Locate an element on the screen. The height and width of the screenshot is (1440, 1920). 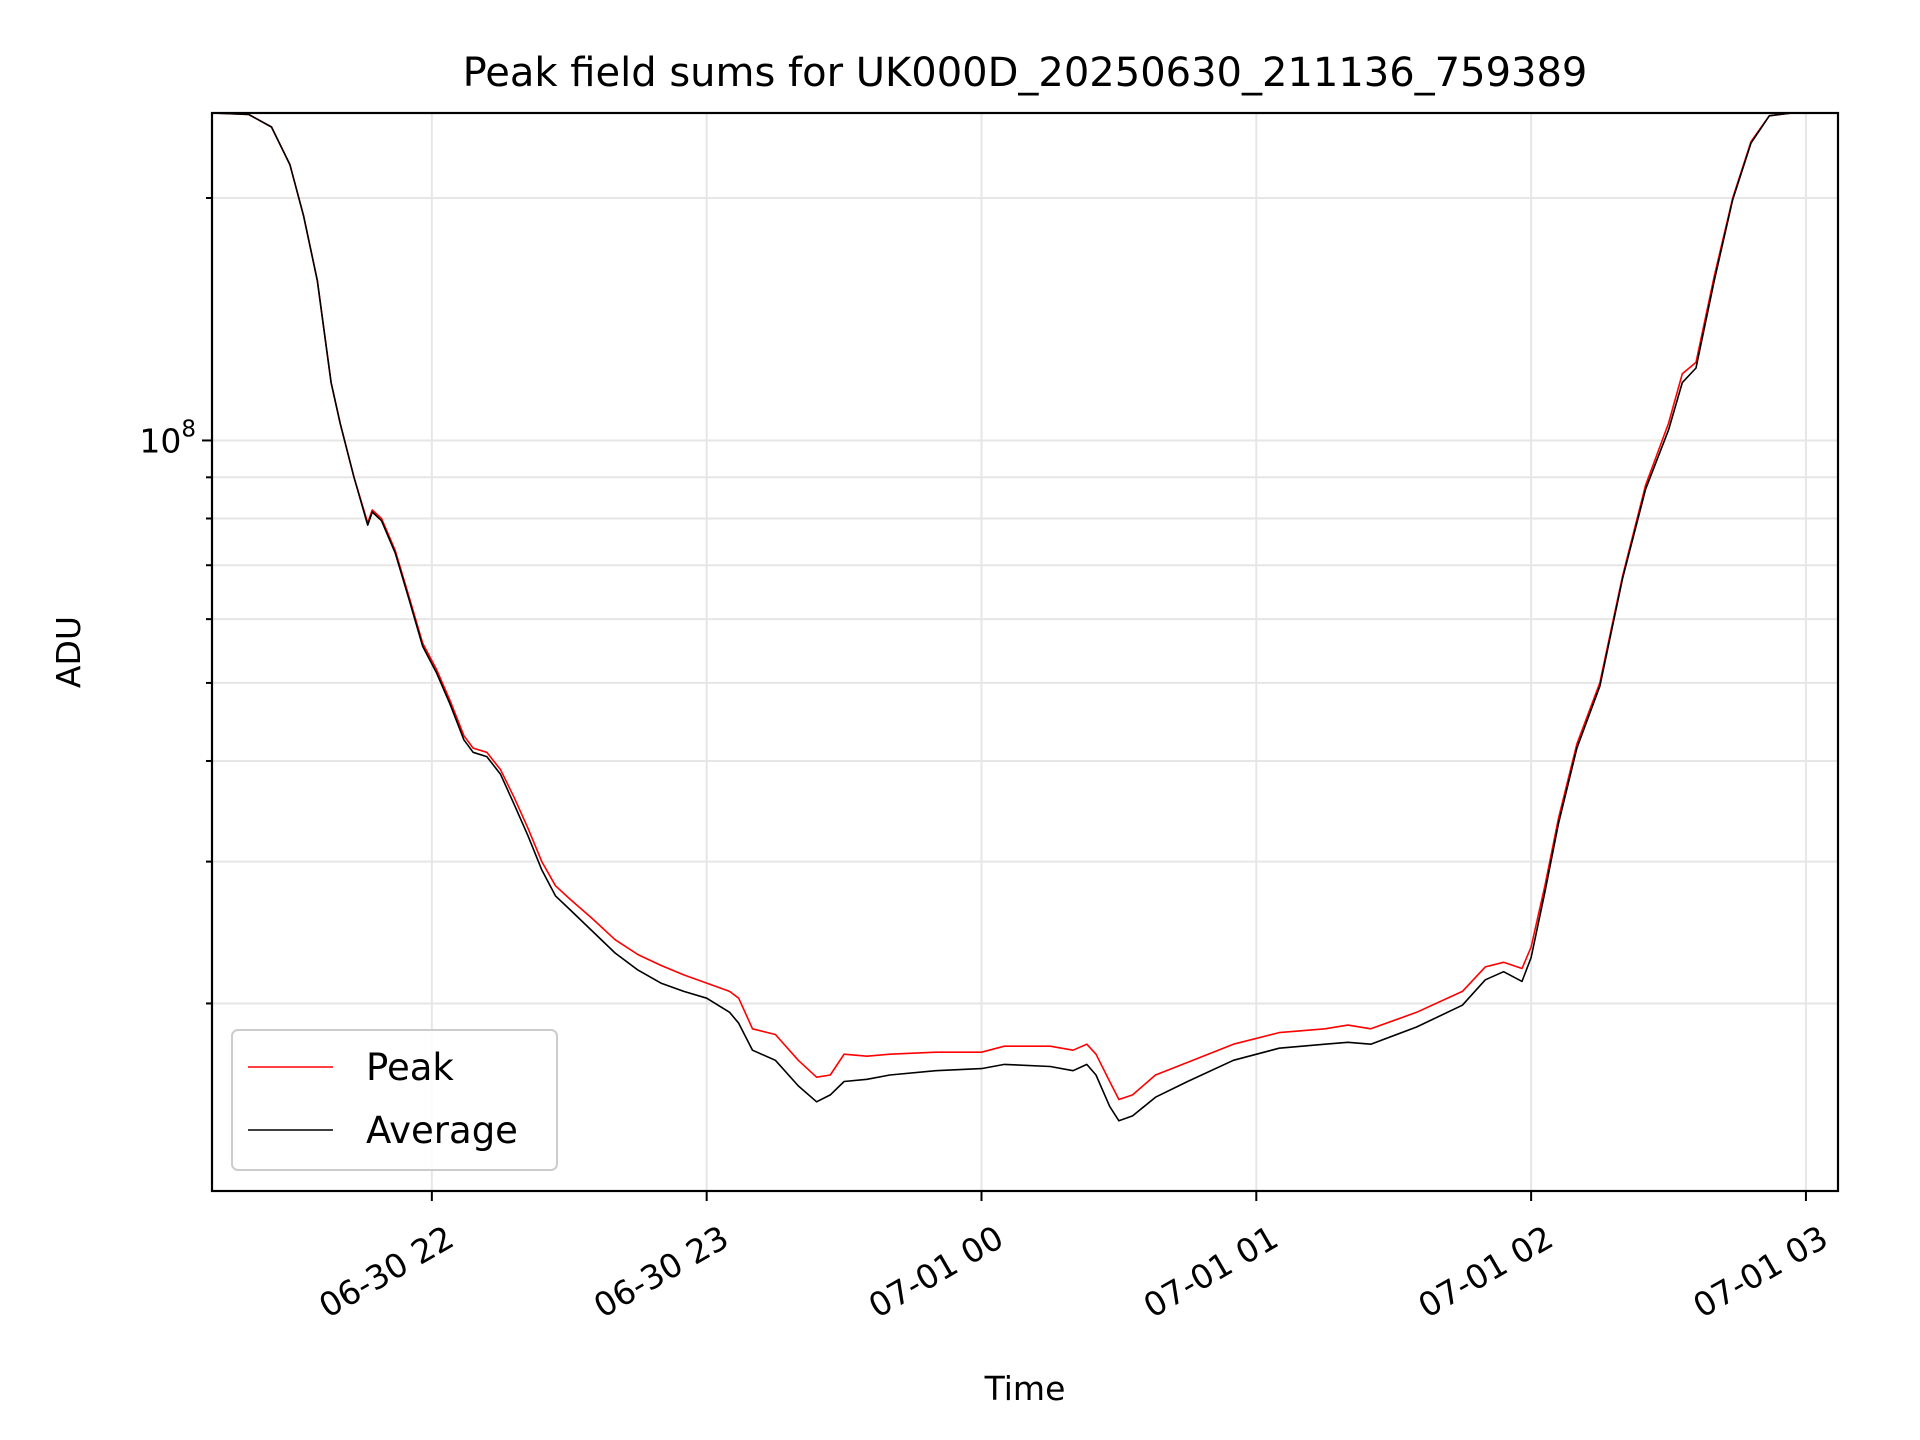
legend-label-average: Average is located at coordinates (442, 1130).